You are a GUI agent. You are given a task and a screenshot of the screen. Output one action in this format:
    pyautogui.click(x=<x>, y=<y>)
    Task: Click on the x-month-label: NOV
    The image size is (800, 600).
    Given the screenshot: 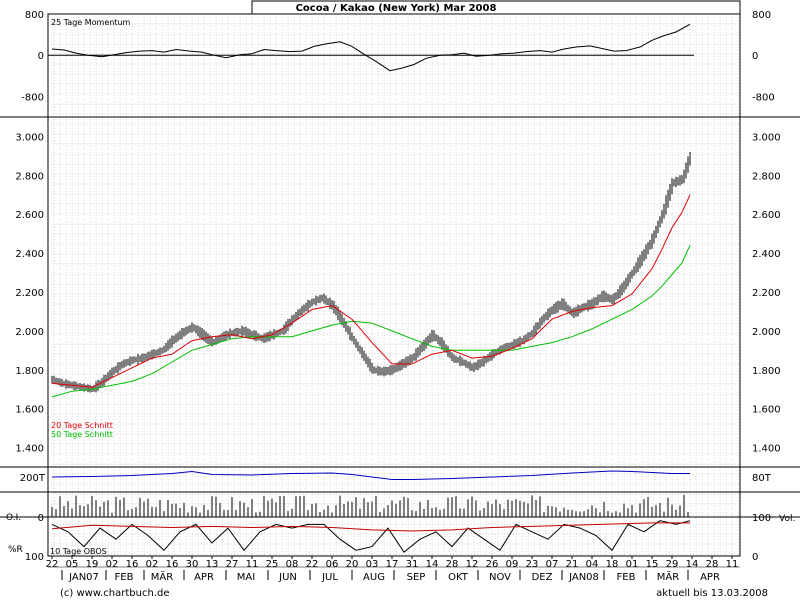 What is the action you would take?
    pyautogui.click(x=500, y=577)
    